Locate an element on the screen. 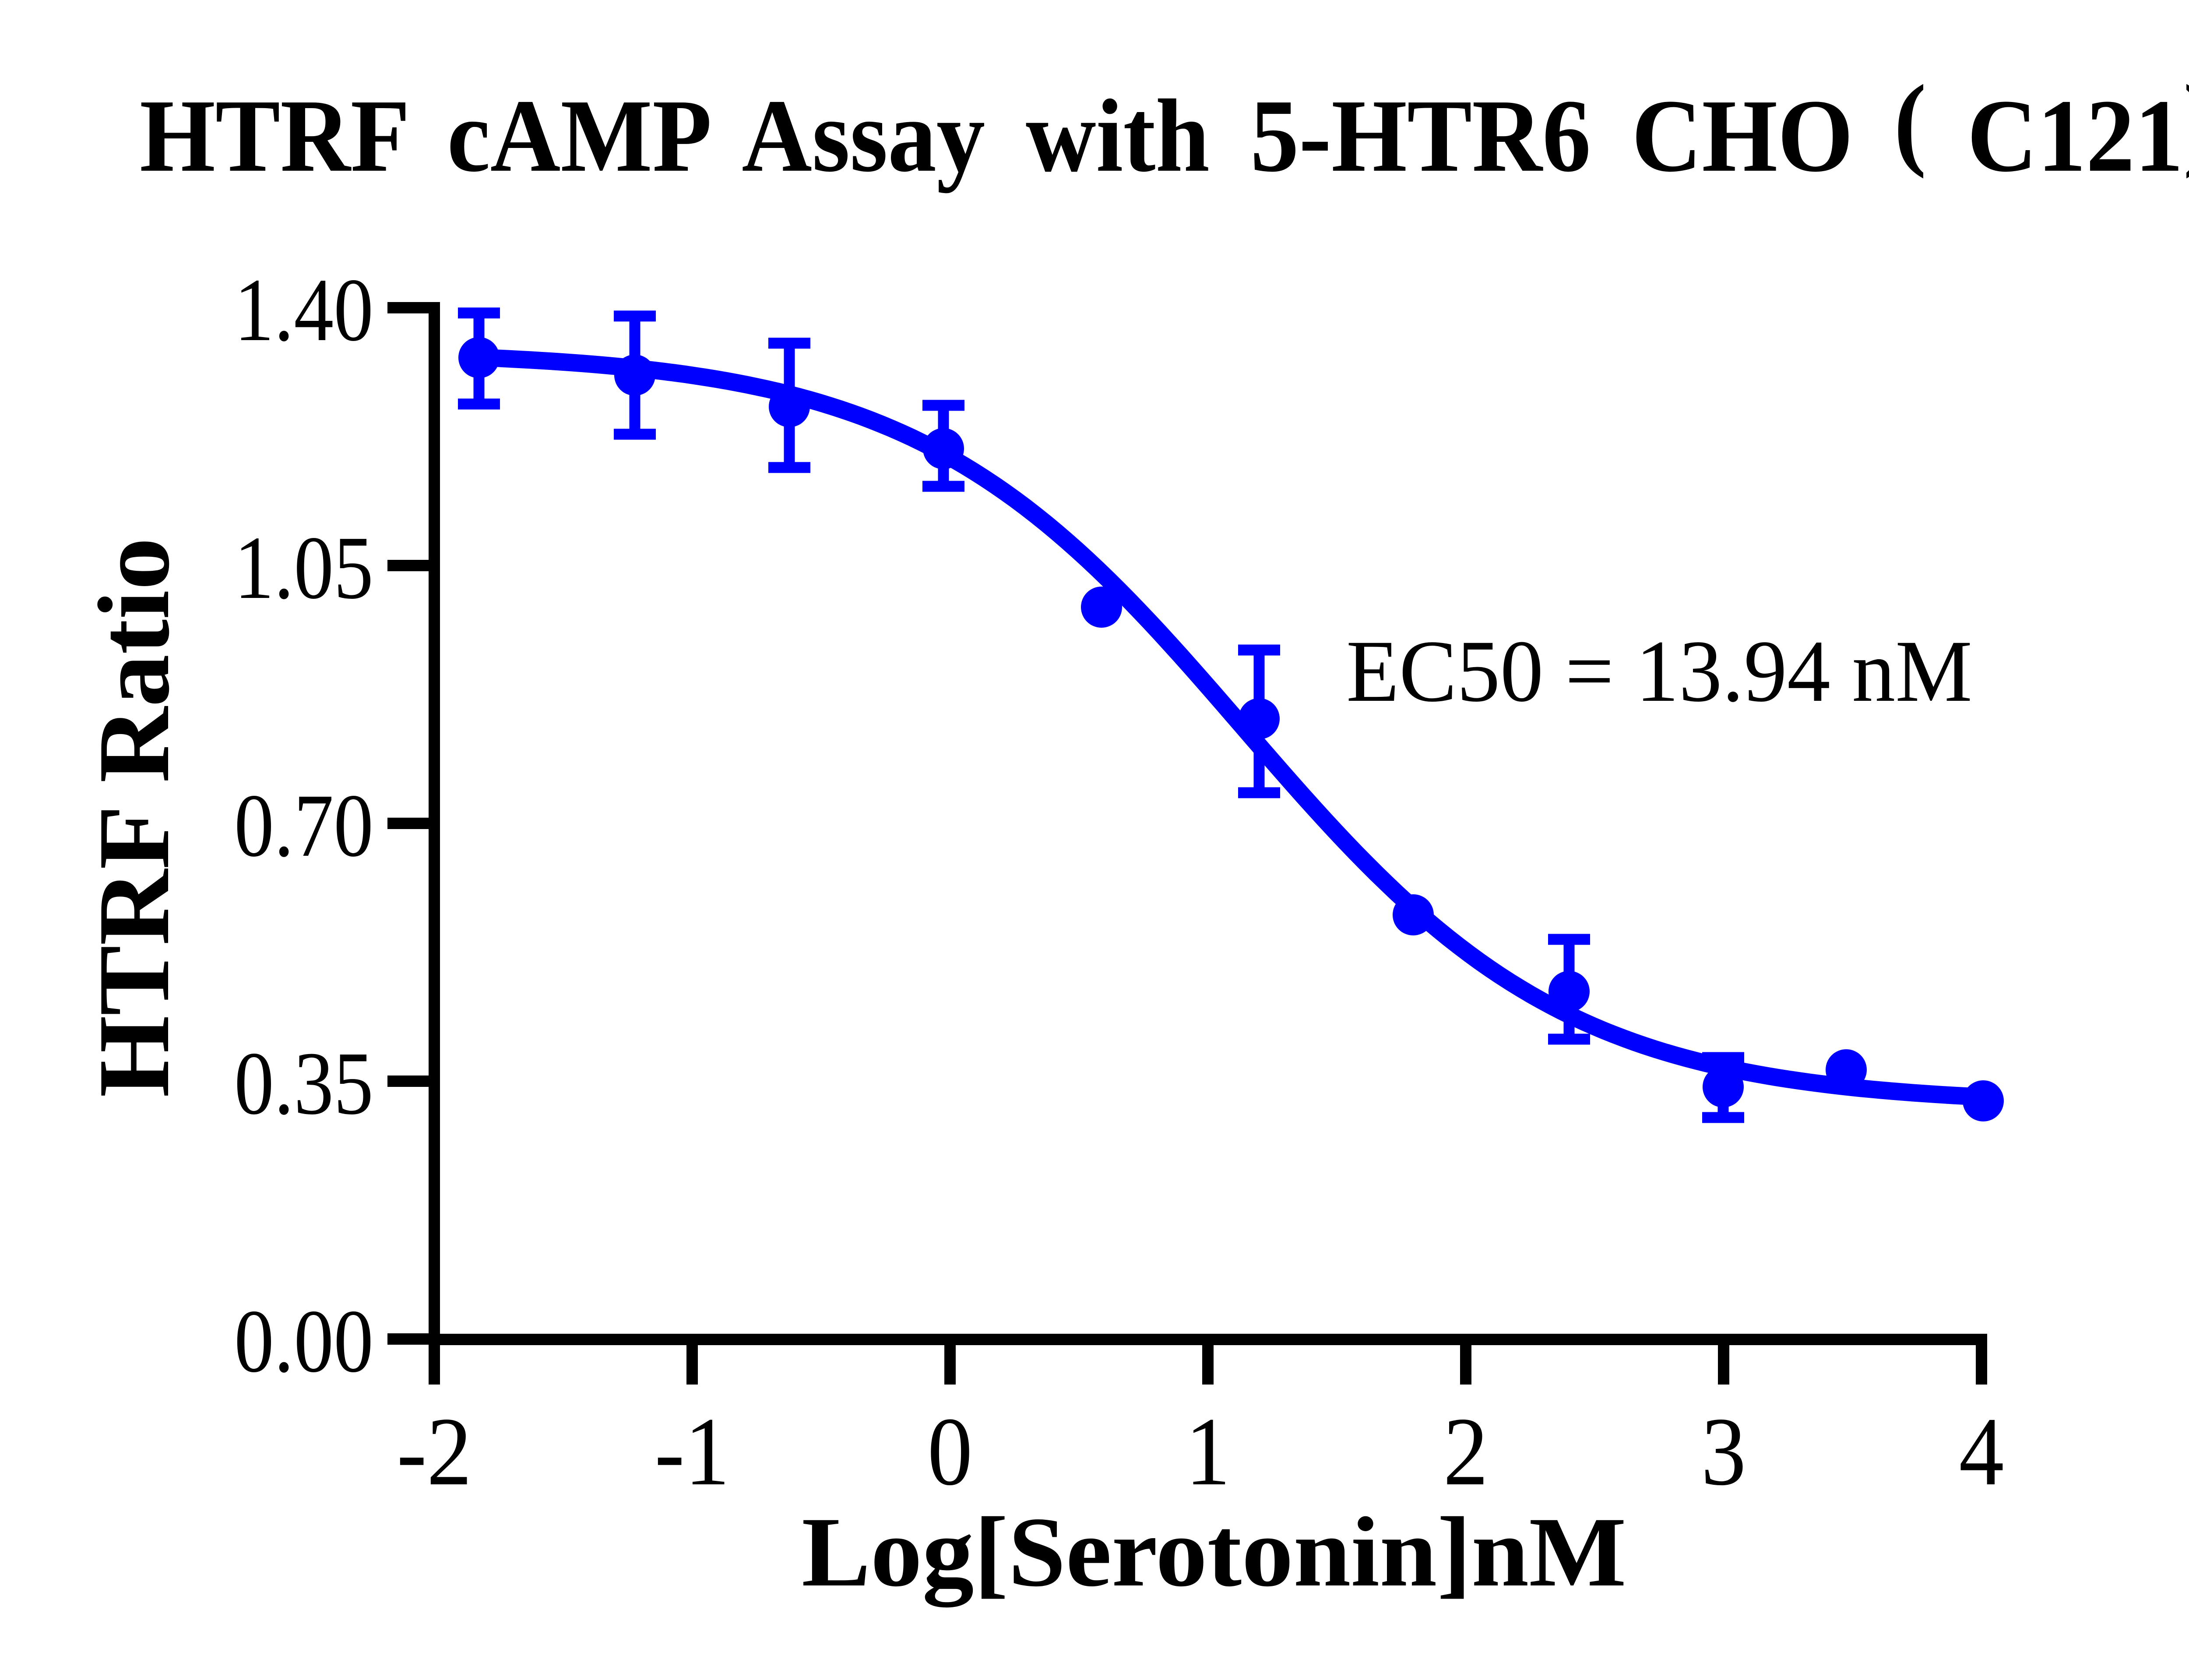 The image size is (2189, 1680). svg-text: 0.35 is located at coordinates (304, 1083).